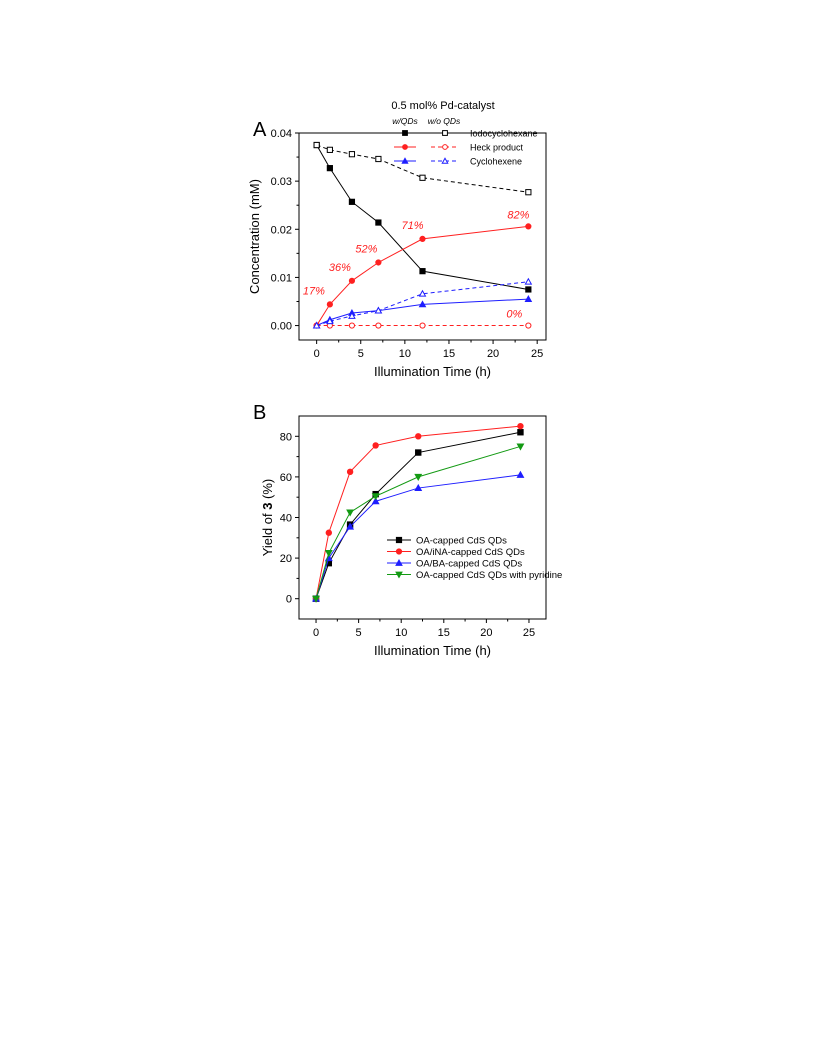 This screenshot has height=1056, width=816. What do you see at coordinates (254, 236) in the screenshot?
I see `y-axis-label: Concentration (mM)` at bounding box center [254, 236].